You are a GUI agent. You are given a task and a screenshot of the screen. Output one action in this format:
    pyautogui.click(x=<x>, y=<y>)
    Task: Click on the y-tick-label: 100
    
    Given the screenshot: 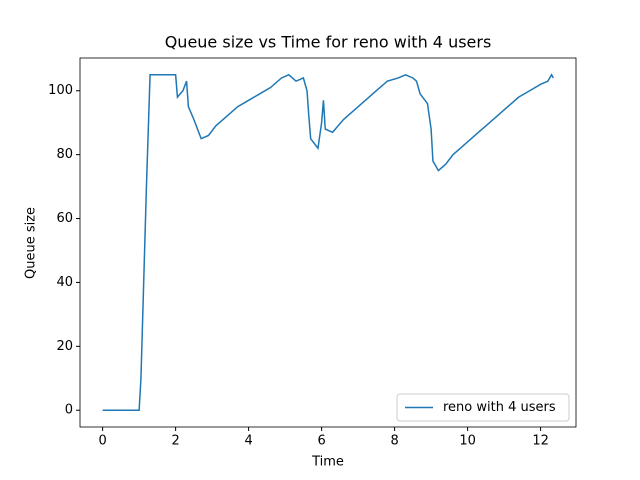 What is the action you would take?
    pyautogui.click(x=60, y=90)
    